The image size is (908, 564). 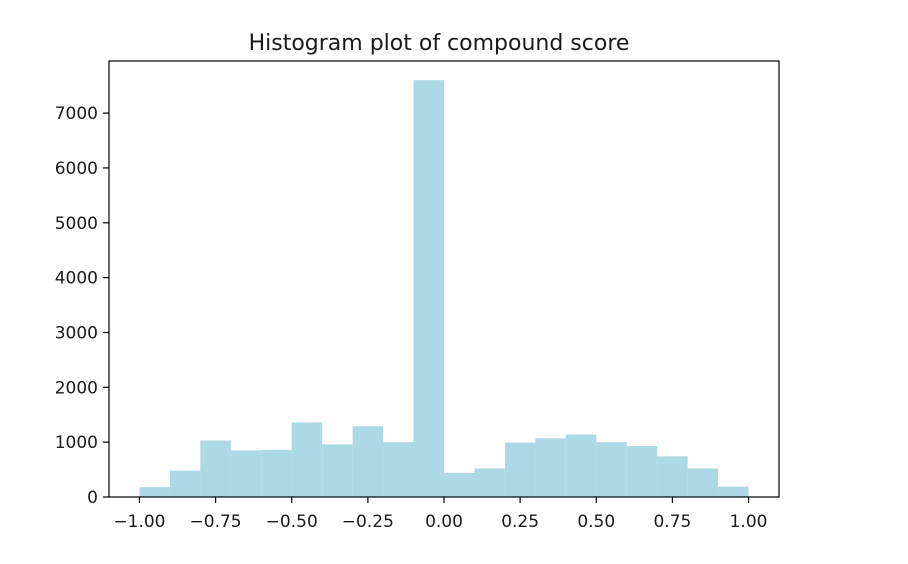 What do you see at coordinates (292, 522) in the screenshot?
I see `x-tick-label: −0.50` at bounding box center [292, 522].